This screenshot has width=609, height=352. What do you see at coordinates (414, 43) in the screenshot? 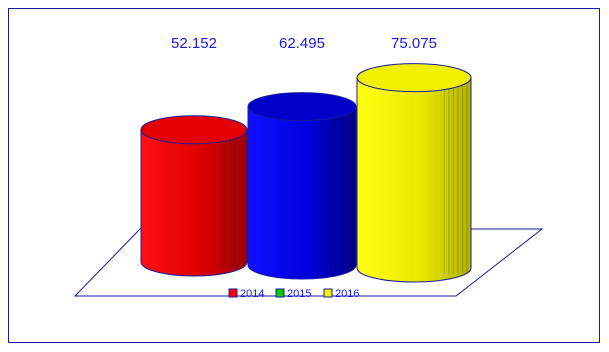
I see `value-label-2016: 75.075` at bounding box center [414, 43].